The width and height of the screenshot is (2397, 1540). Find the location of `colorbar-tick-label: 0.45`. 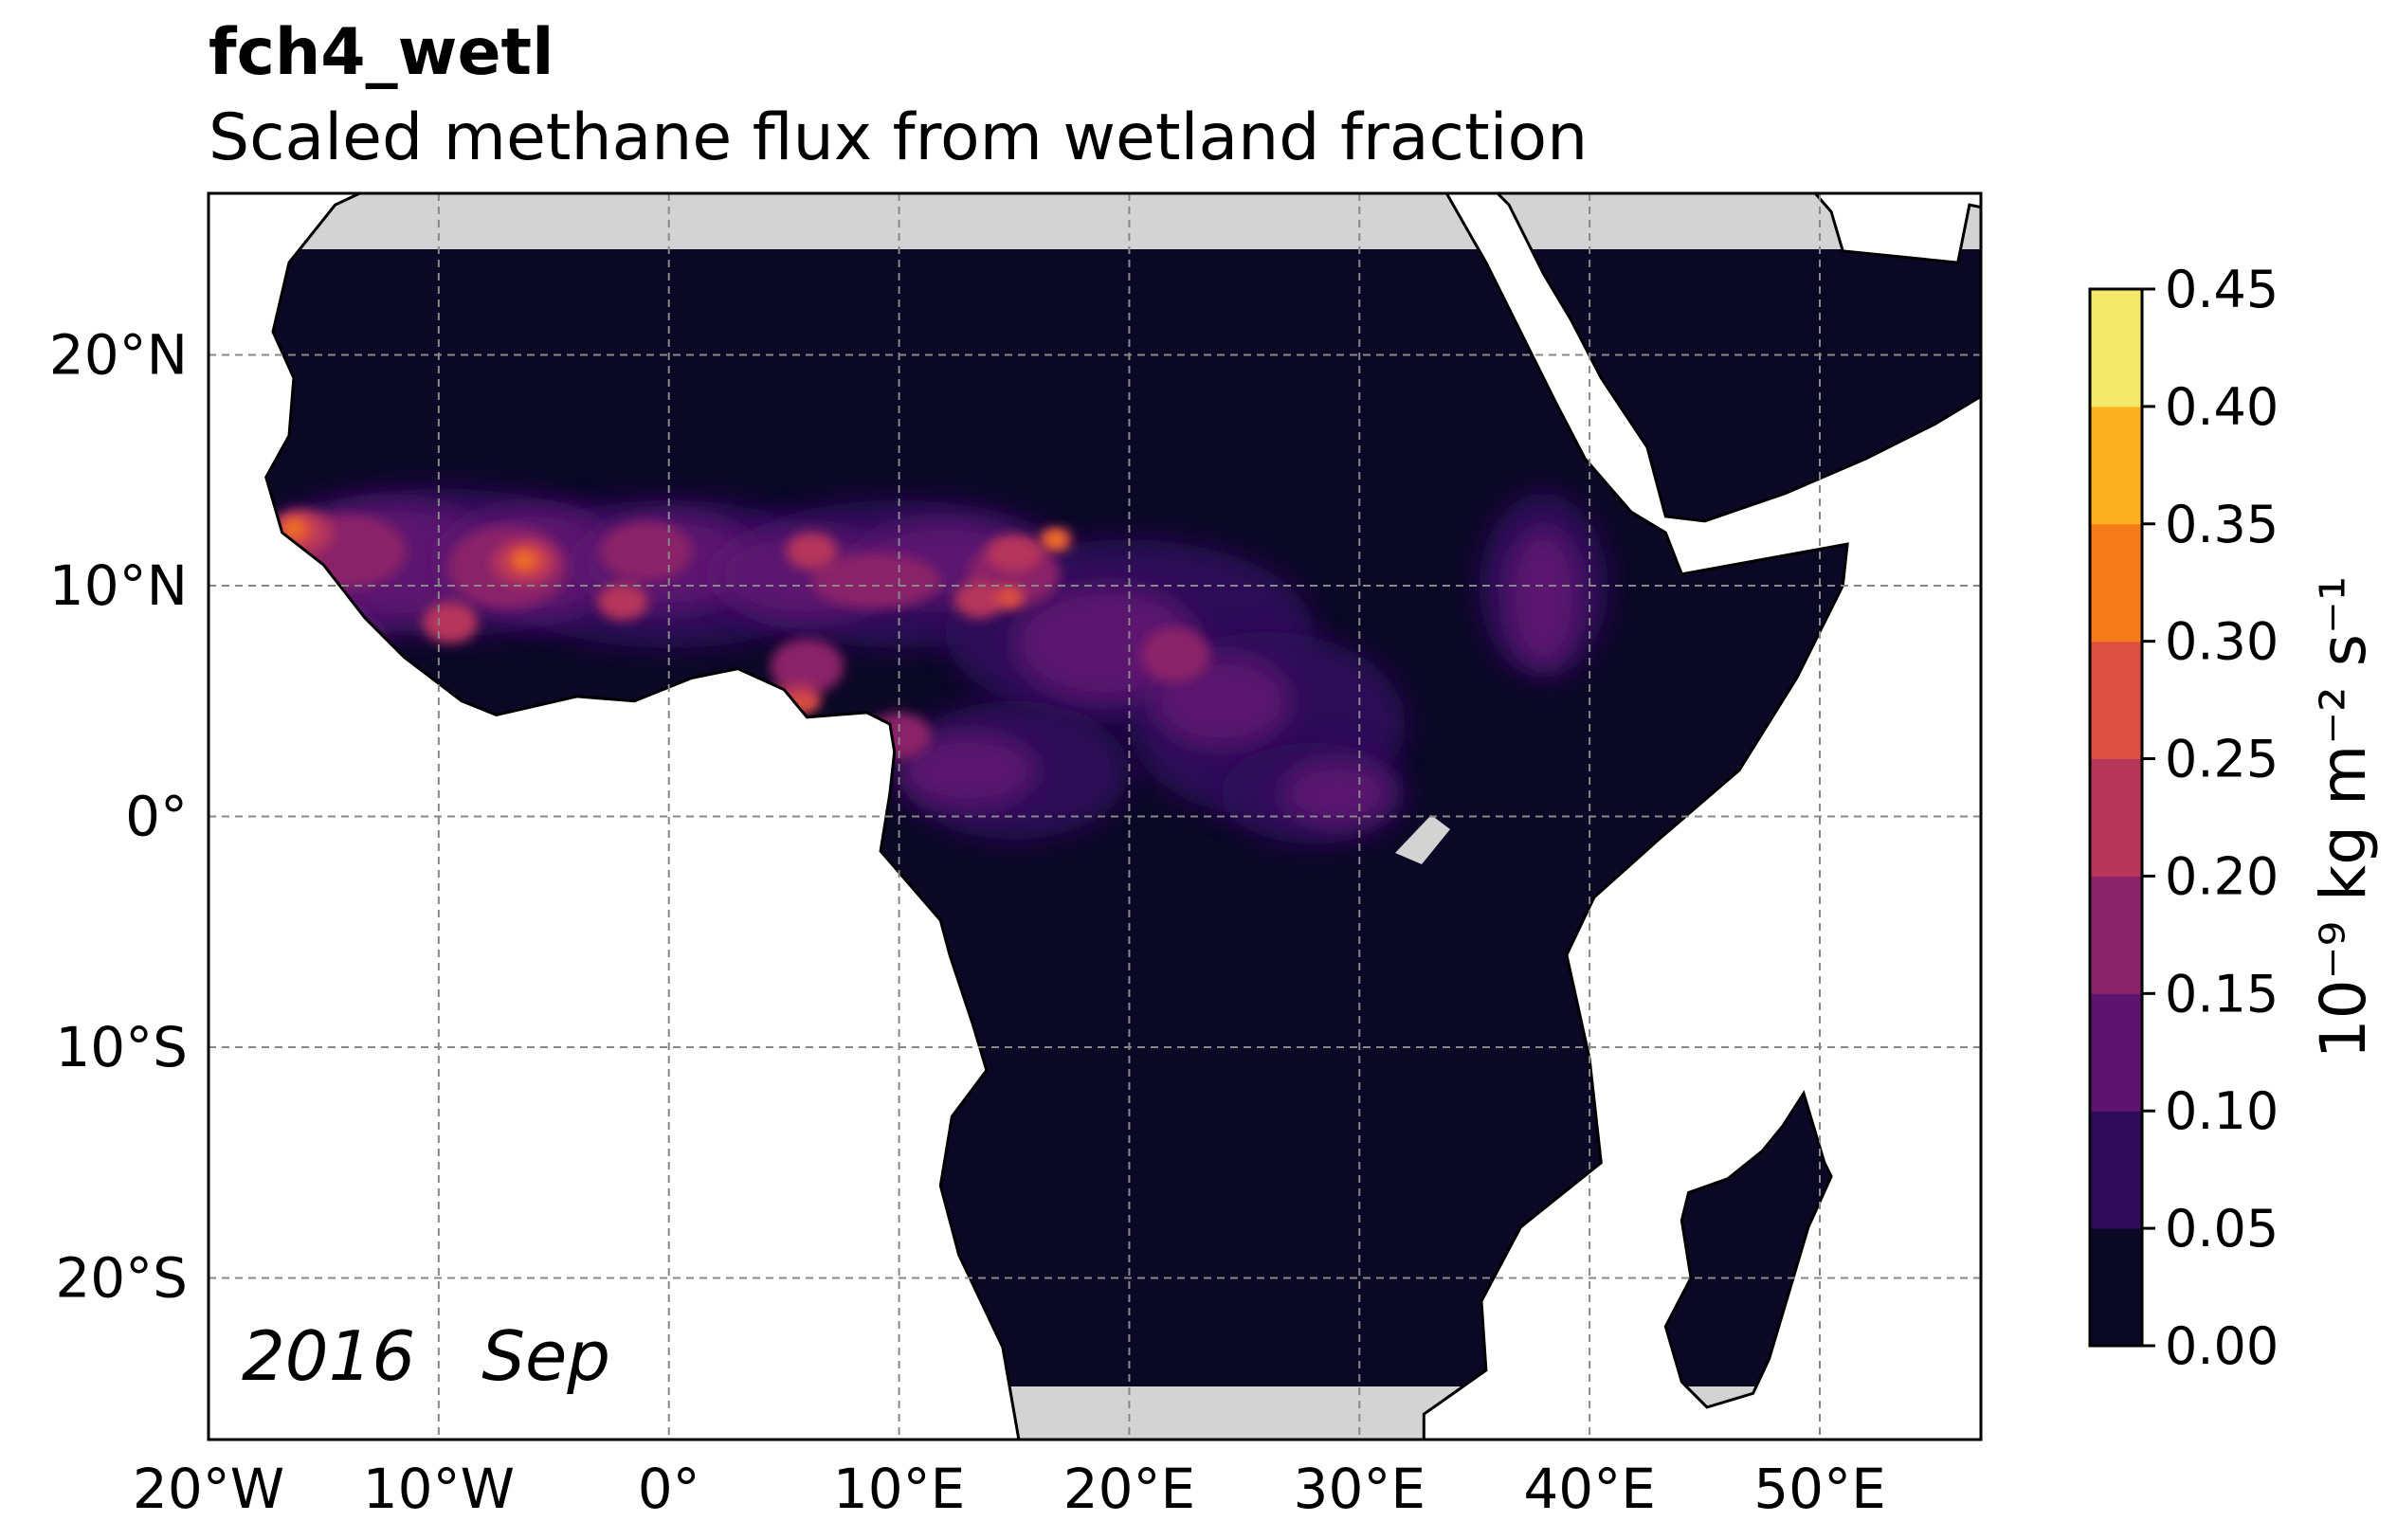

colorbar-tick-label: 0.45 is located at coordinates (2222, 289).